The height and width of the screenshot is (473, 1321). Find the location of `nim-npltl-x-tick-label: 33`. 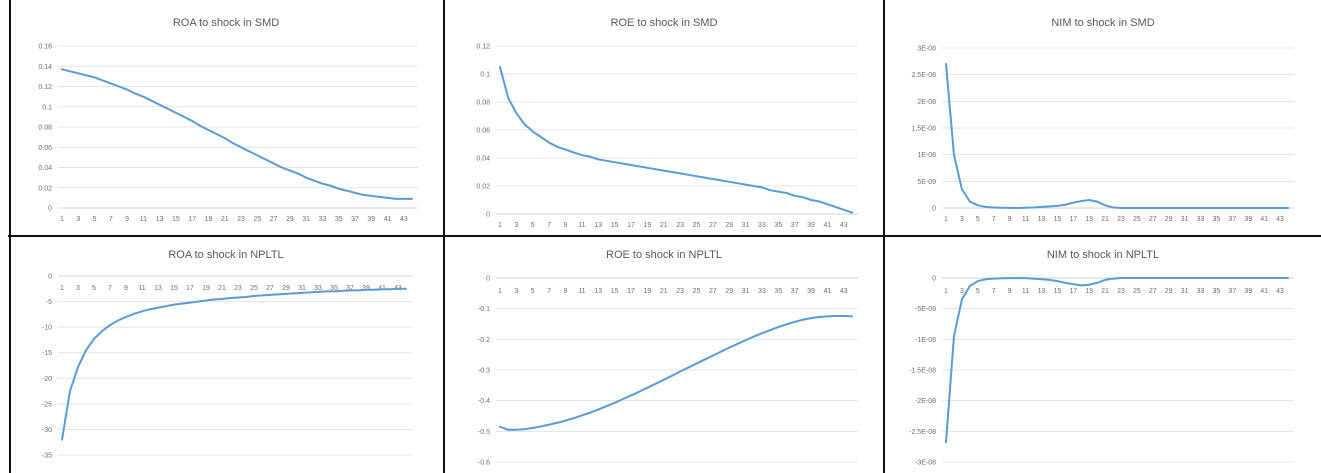

nim-npltl-x-tick-label: 33 is located at coordinates (1201, 291).